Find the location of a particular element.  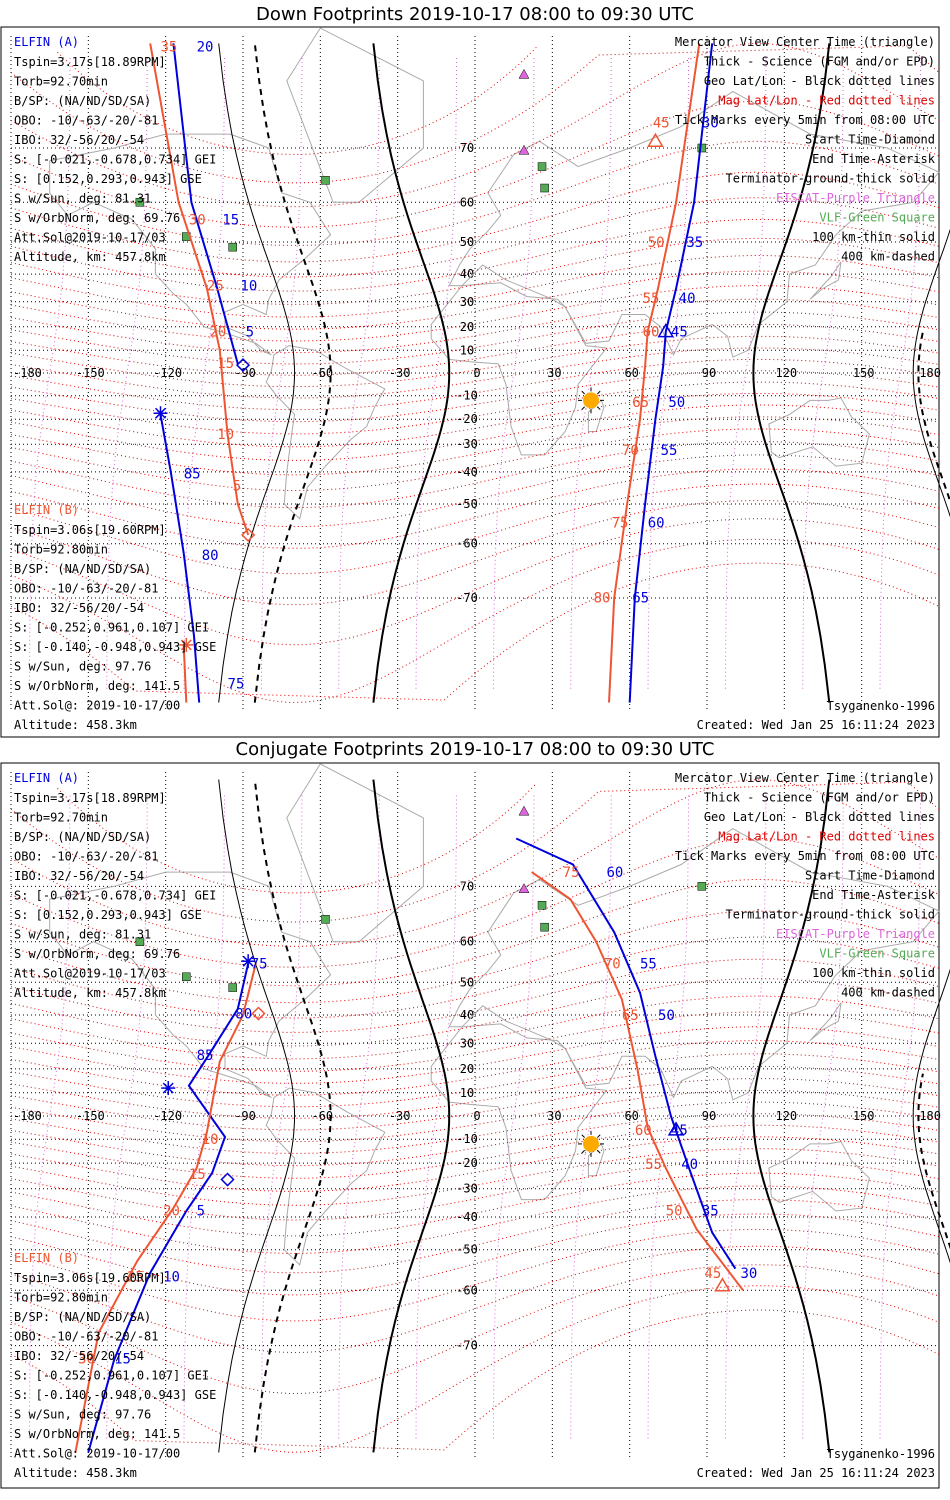

legend-item: Mercator View Center Time (triangle) is located at coordinates (805, 778).